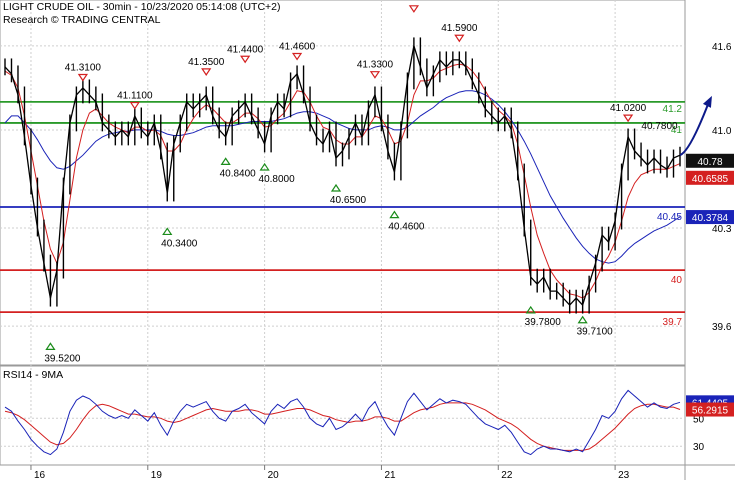  I want to click on x-axis-tick-label: 20, so click(274, 475).